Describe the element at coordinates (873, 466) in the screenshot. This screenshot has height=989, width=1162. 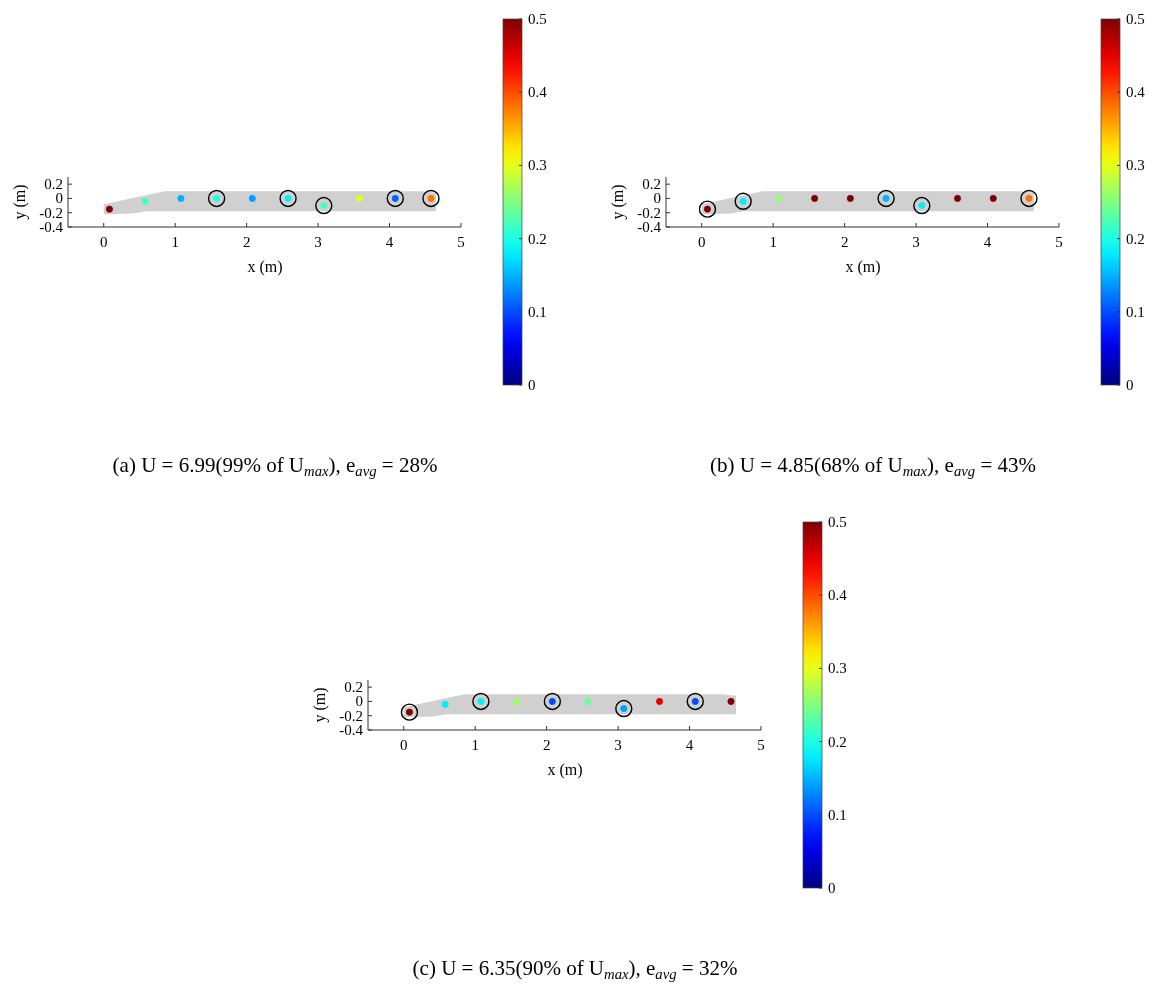
I see `text: (b) U = 4.85(68% of U$_{max}$), e$_{avg}$ = 43%` at that location.